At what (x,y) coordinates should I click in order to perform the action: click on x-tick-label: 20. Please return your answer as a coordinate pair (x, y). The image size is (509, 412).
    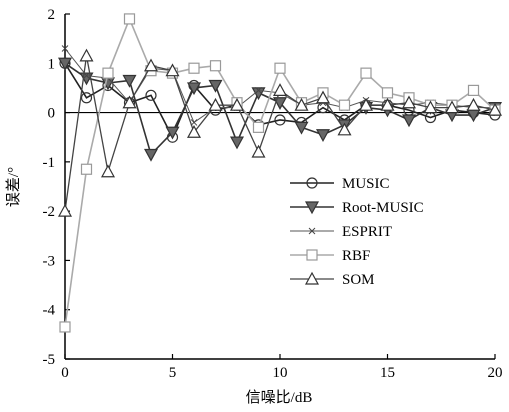
    Looking at the image, I should click on (495, 373).